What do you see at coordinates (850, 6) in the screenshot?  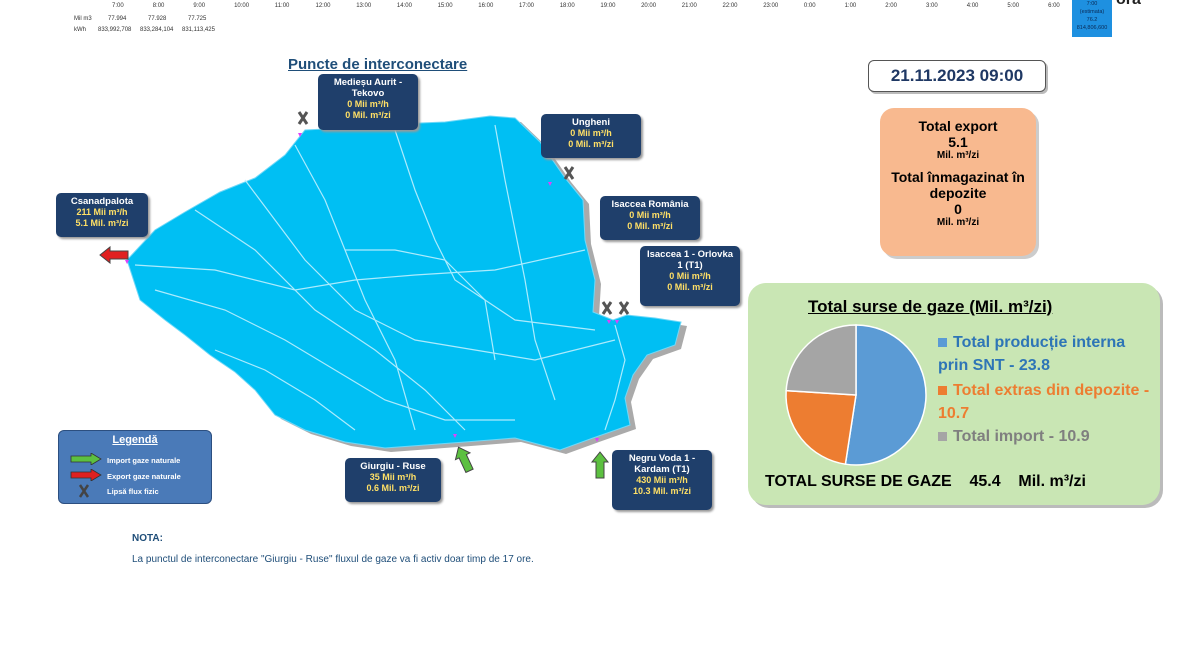 I see `hour-label: 1:00` at bounding box center [850, 6].